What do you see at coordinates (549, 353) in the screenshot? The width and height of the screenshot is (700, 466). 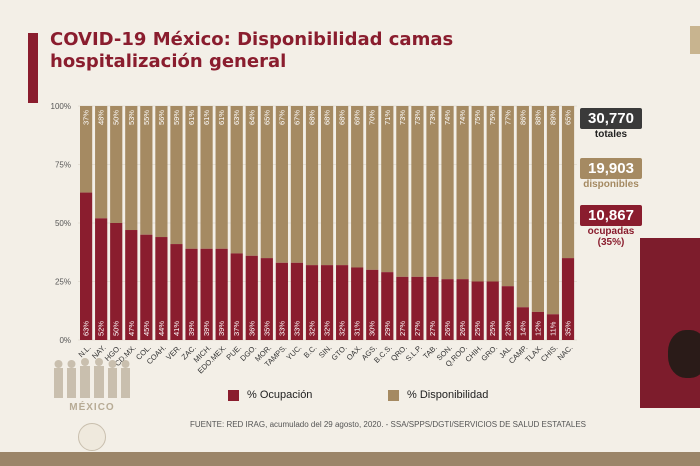 I see `x-tick-label: CHIS.` at bounding box center [549, 353].